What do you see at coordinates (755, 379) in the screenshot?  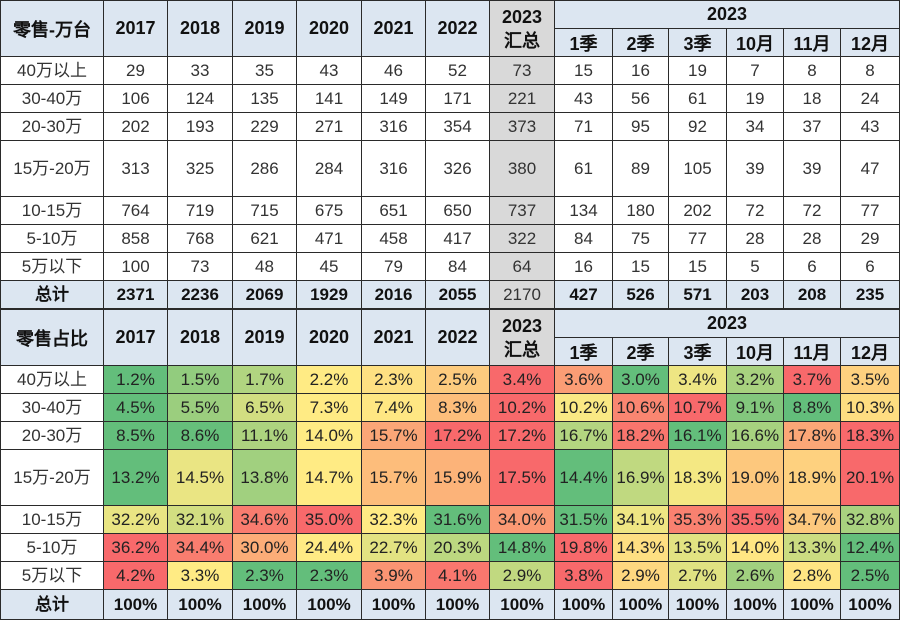 I see `value-cell: 3.2%` at bounding box center [755, 379].